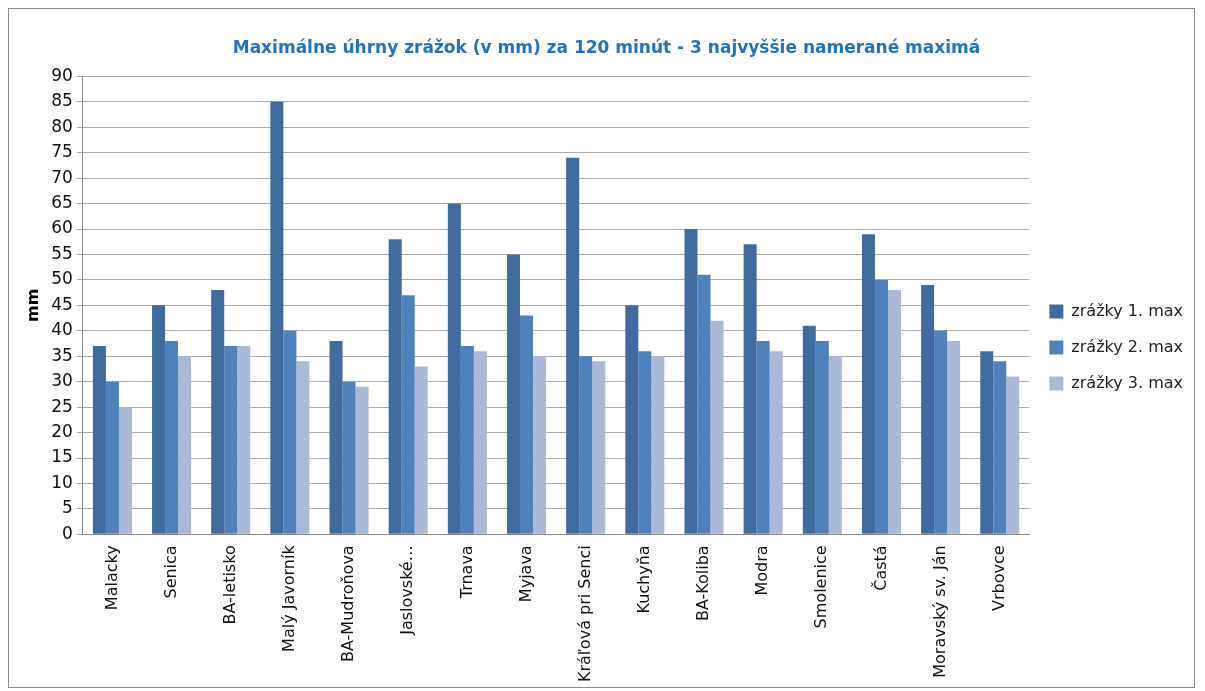  Describe the element at coordinates (1127, 382) in the screenshot. I see `legend-label: zrážky 3. max` at that location.